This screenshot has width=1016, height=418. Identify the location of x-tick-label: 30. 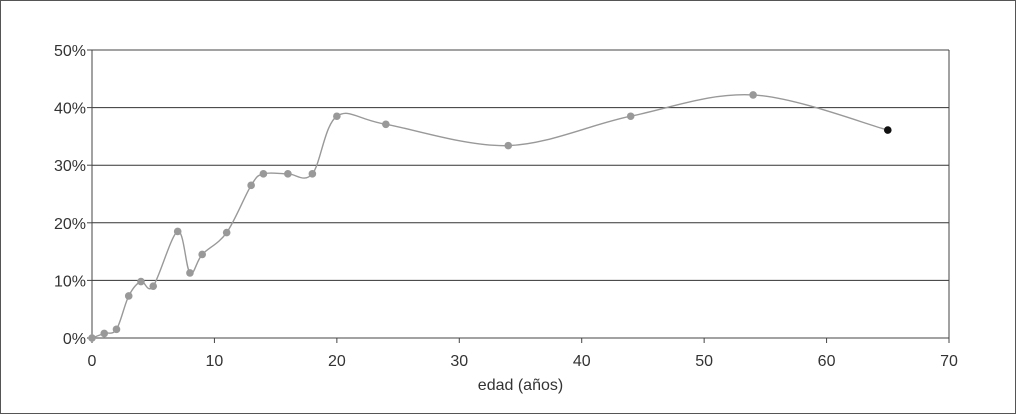
(459, 361).